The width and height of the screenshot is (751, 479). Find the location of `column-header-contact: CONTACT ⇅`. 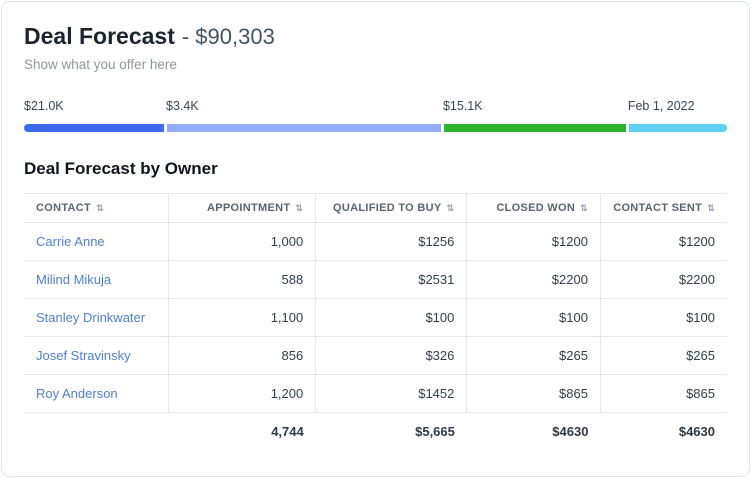

column-header-contact: CONTACT ⇅ is located at coordinates (96, 208).